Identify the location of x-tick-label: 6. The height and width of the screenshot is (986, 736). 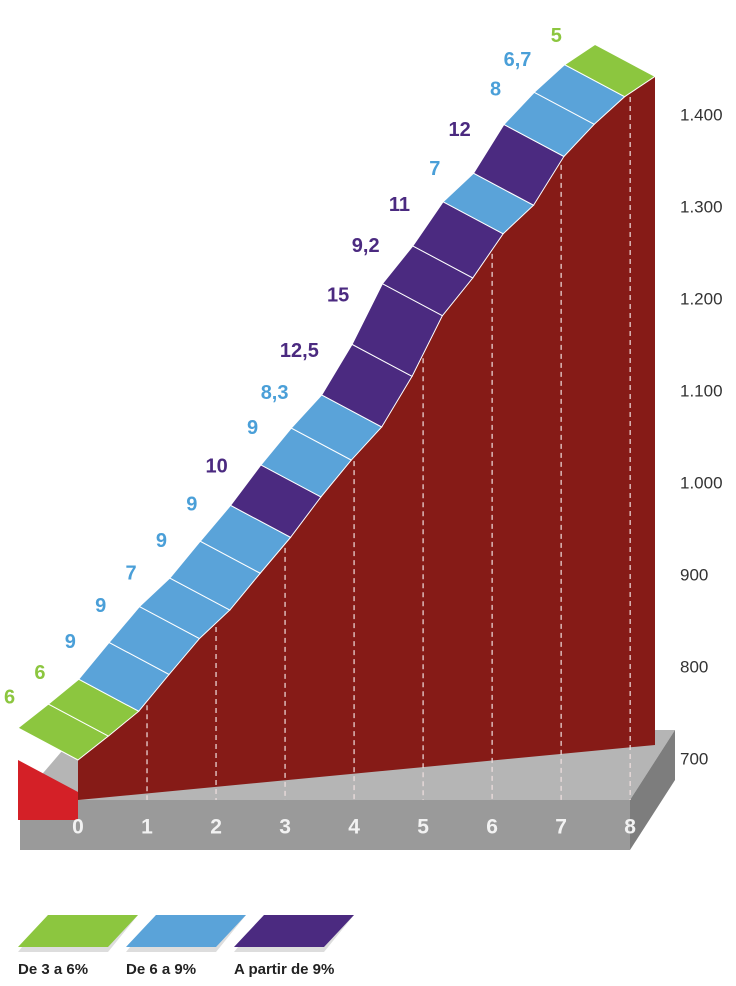
(492, 827).